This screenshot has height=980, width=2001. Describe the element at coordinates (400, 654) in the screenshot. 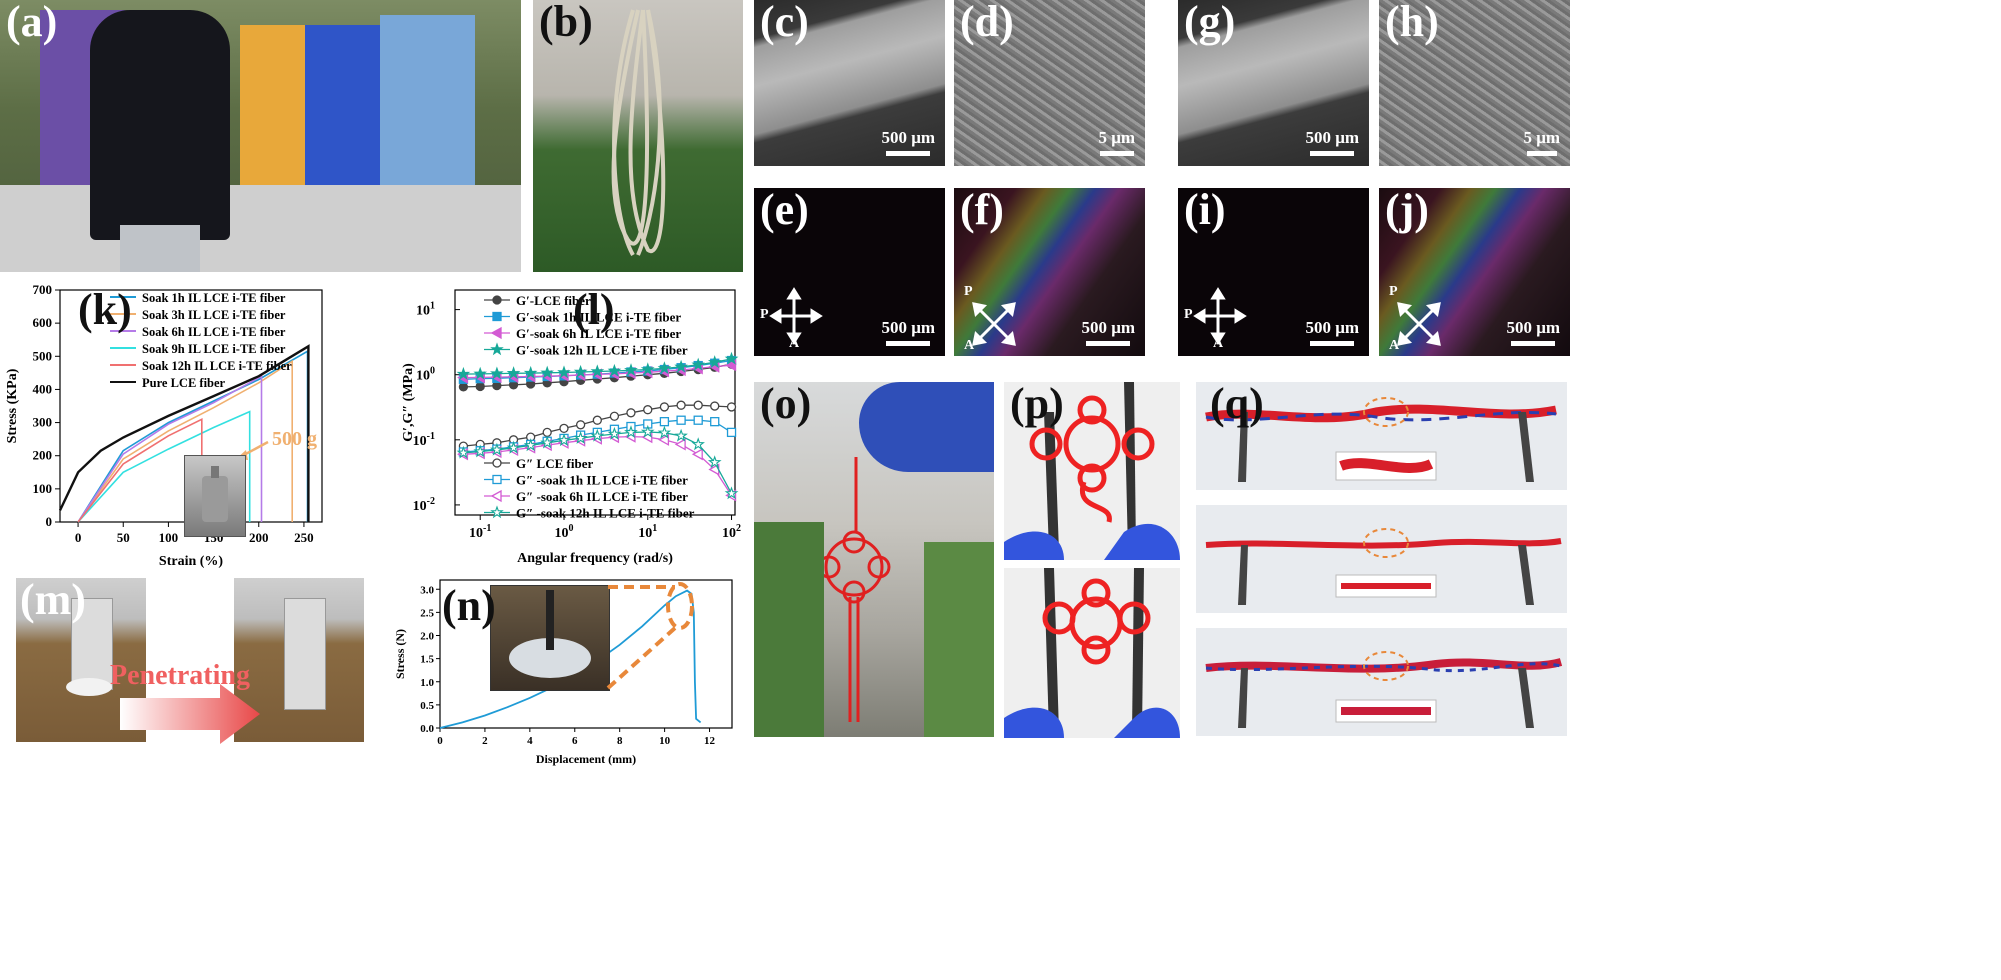

I see `chart-n-ylabel: Stress (N)` at that location.